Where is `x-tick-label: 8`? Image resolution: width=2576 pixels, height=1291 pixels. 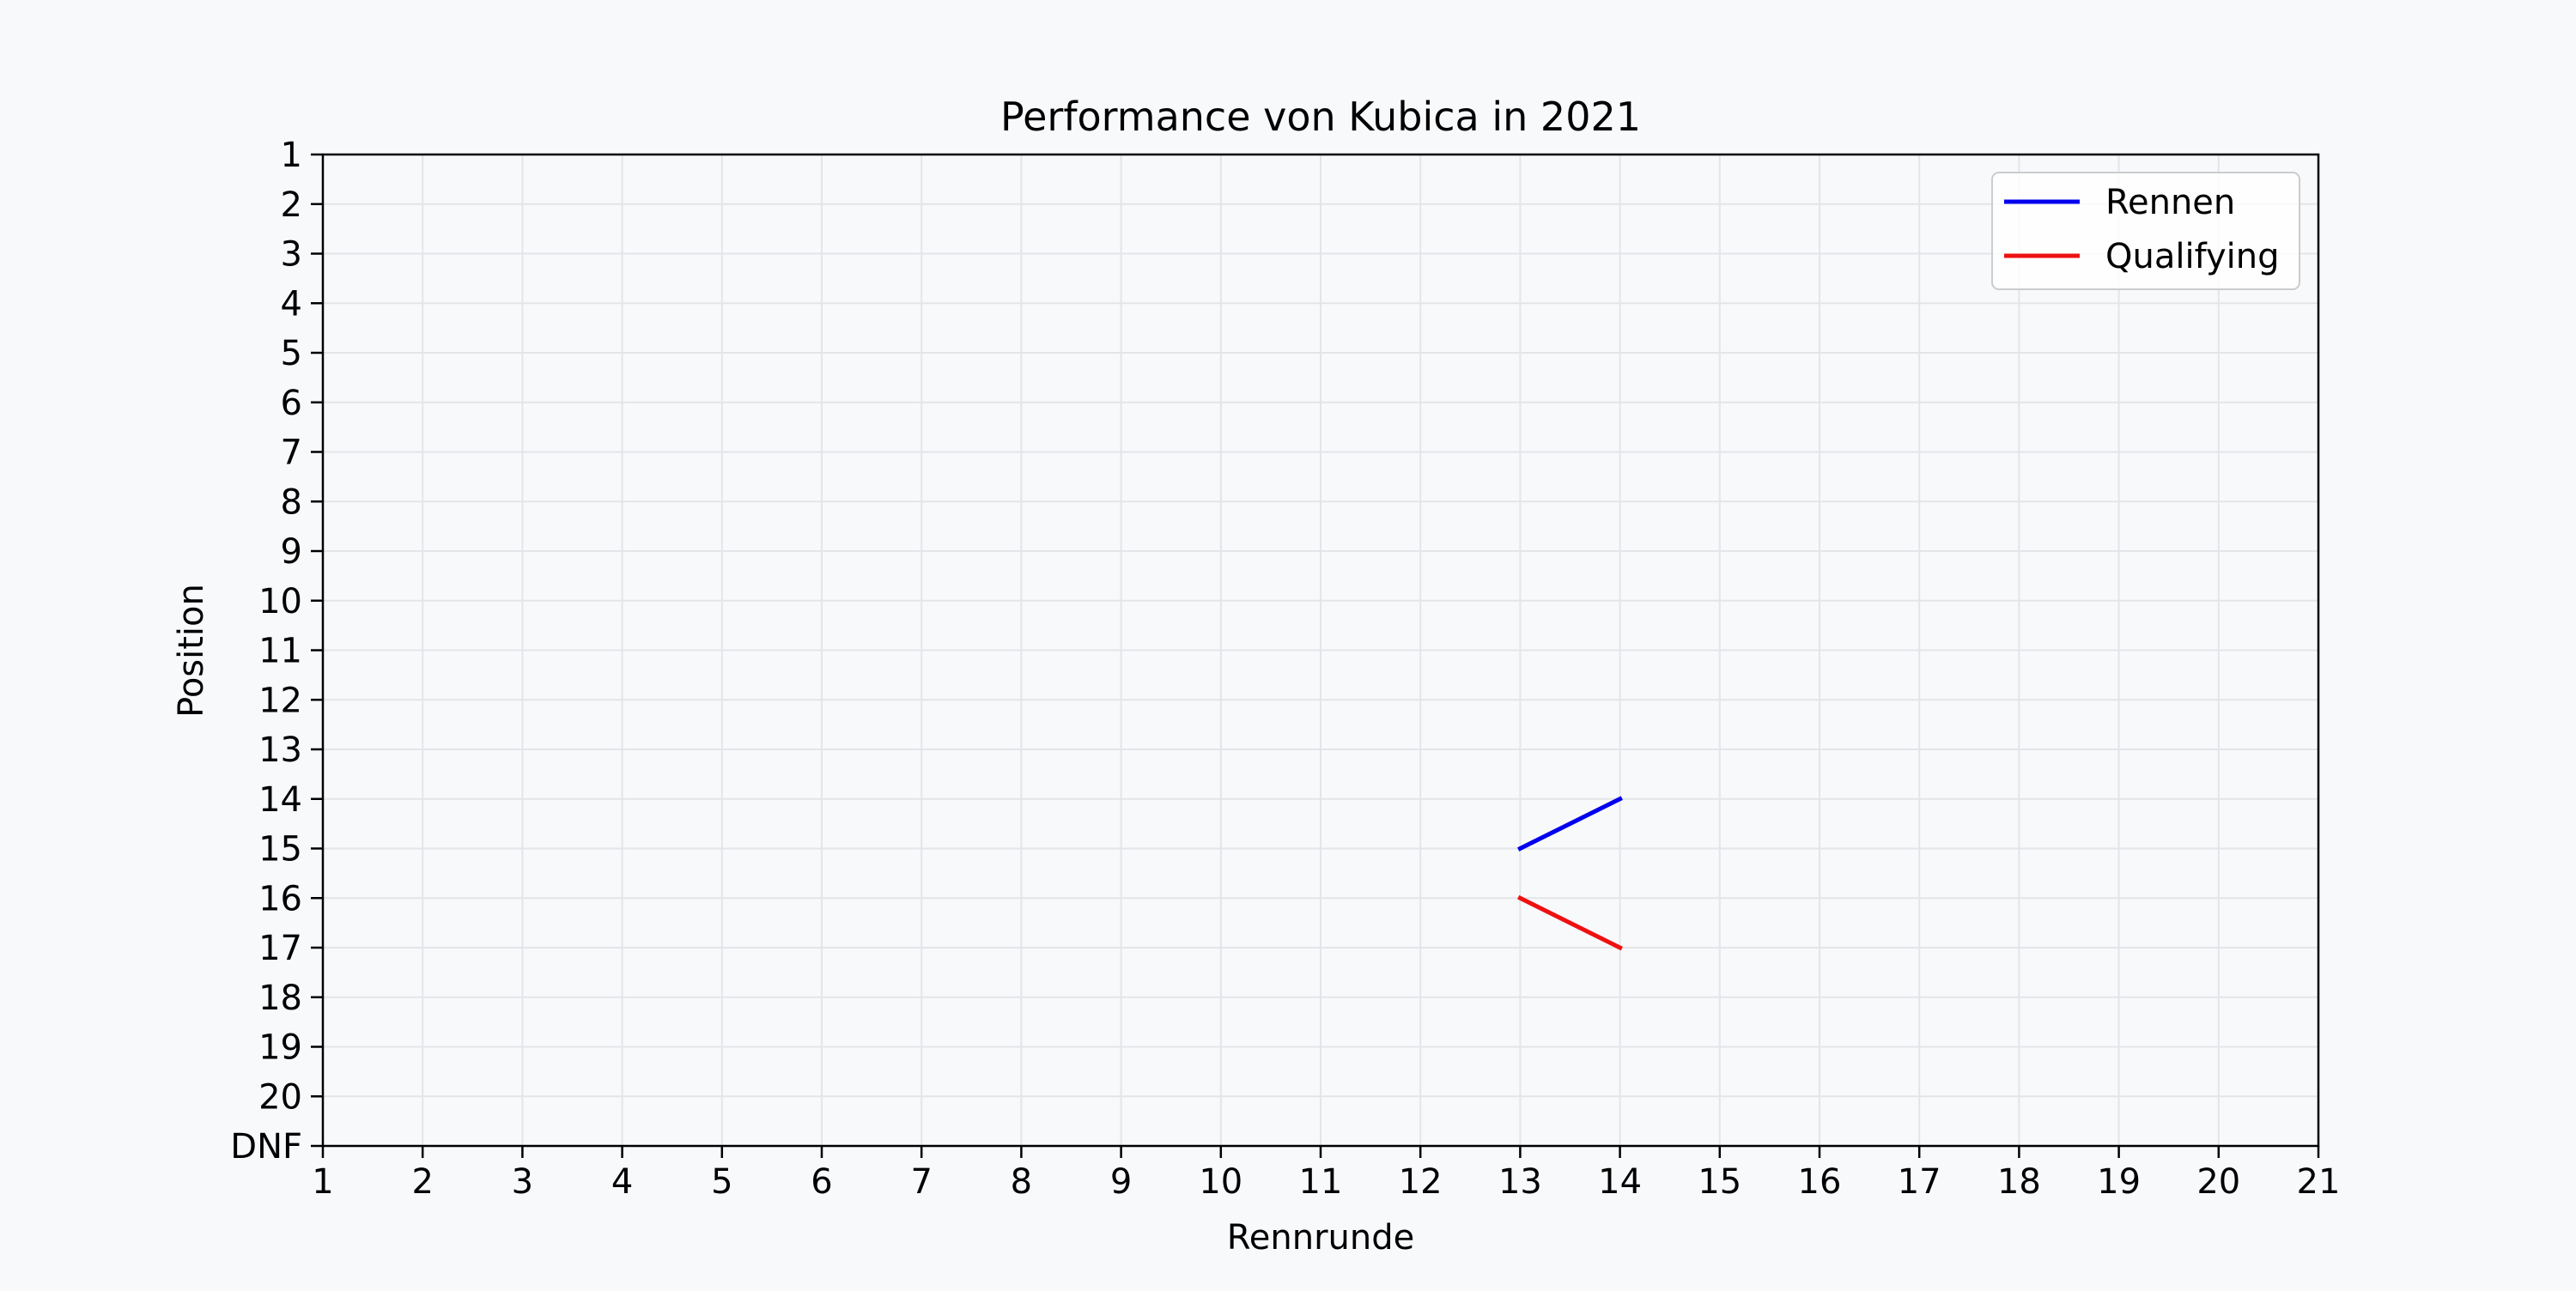 x-tick-label: 8 is located at coordinates (1021, 1182).